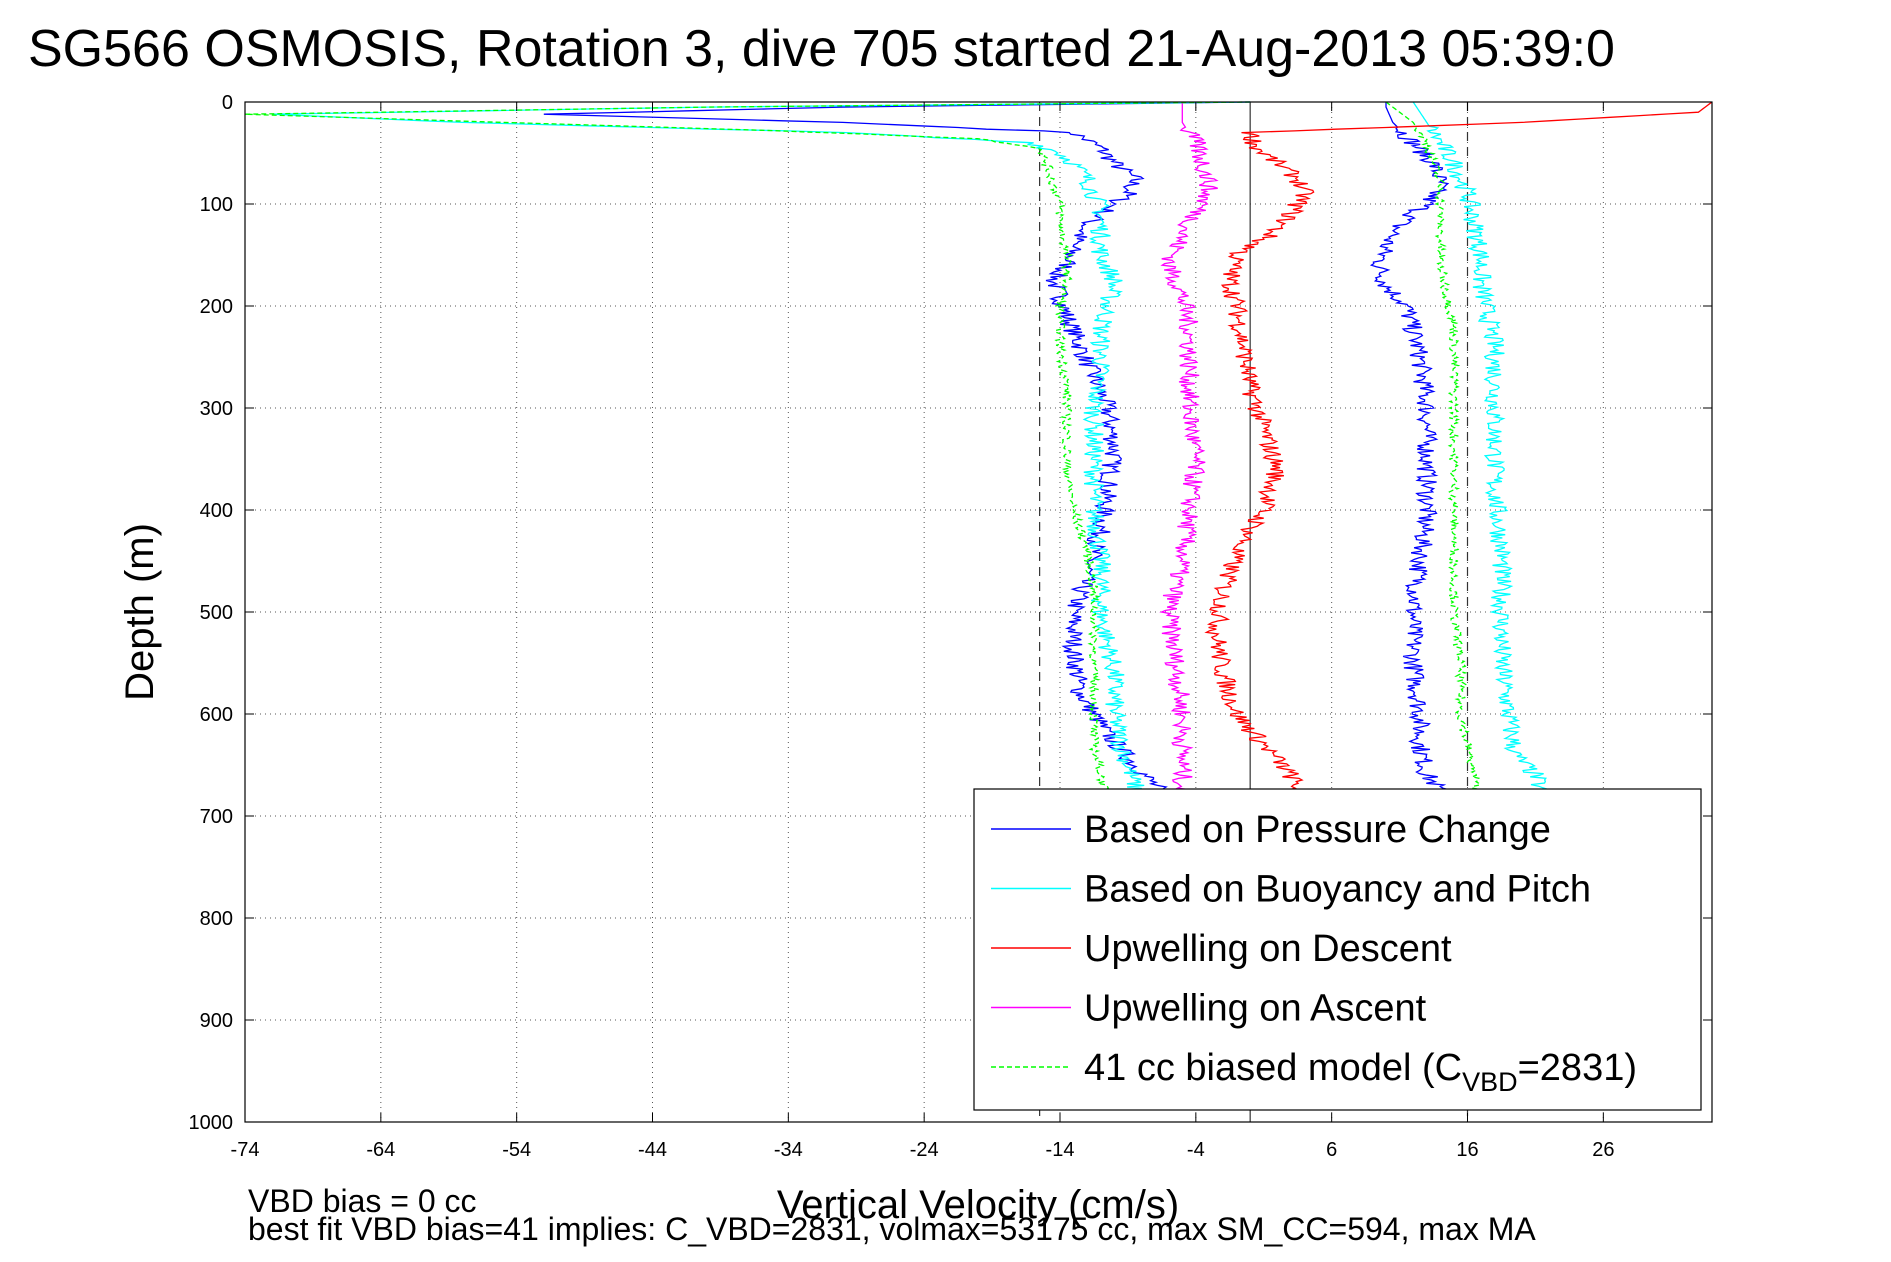 The image size is (1891, 1262). What do you see at coordinates (216, 511) in the screenshot?
I see `y-tick-label: 400` at bounding box center [216, 511].